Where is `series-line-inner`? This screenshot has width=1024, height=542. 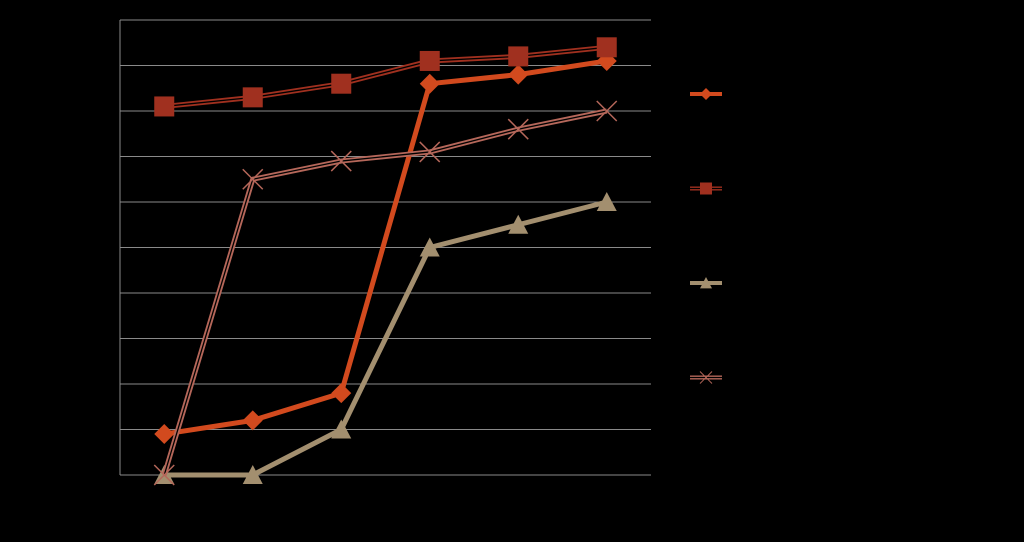 series-line-inner is located at coordinates (385, 77).